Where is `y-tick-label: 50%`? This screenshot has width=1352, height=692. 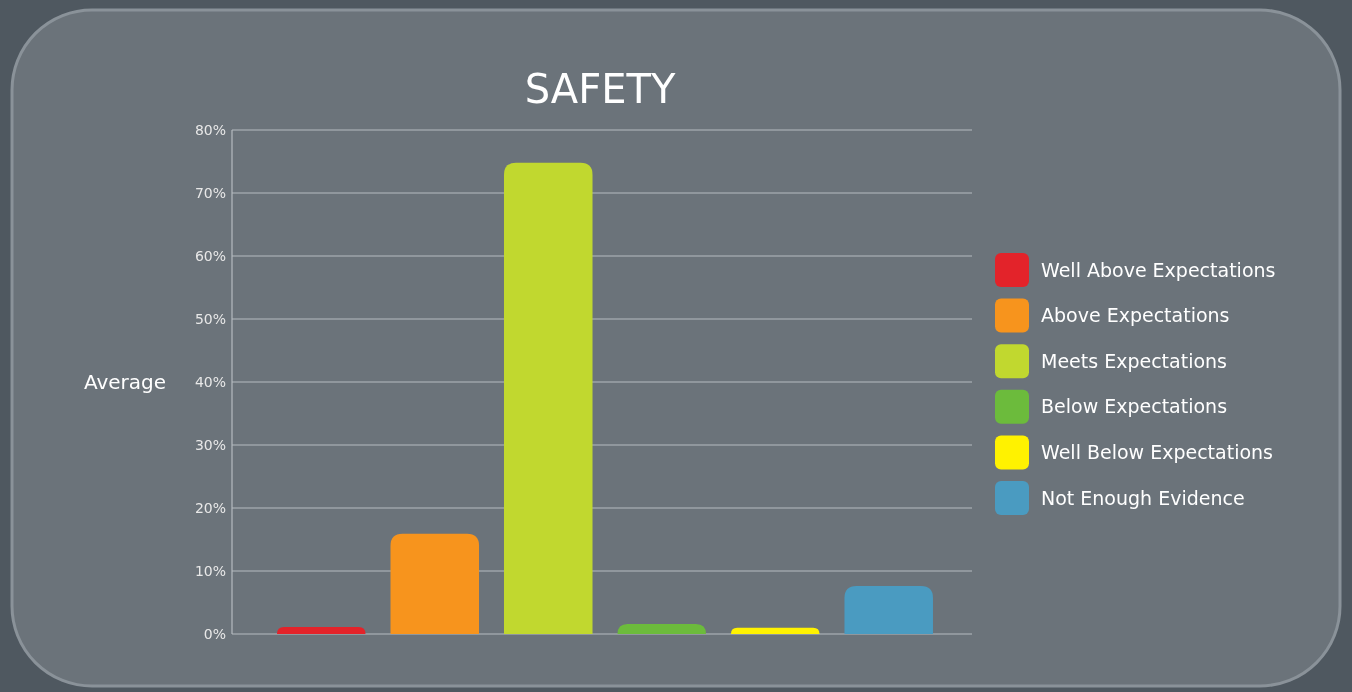 y-tick-label: 50% is located at coordinates (210, 318).